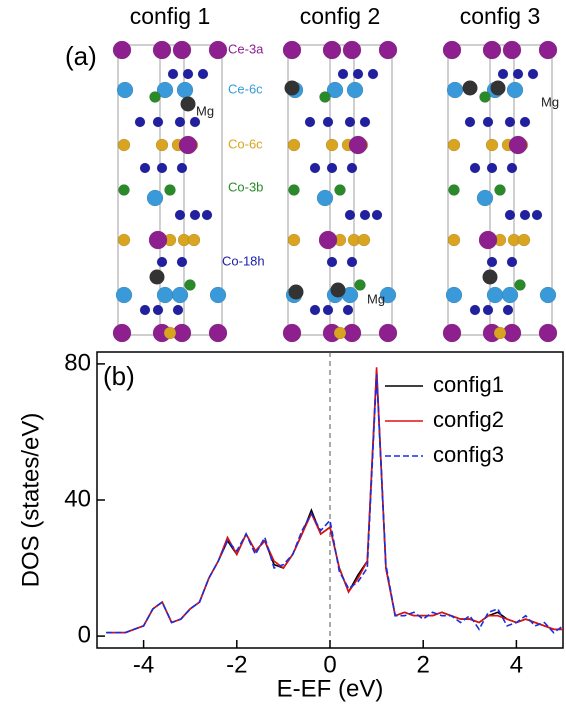 Image resolution: width=566 pixels, height=708 pixels. I want to click on panel-label: (b), so click(119, 376).